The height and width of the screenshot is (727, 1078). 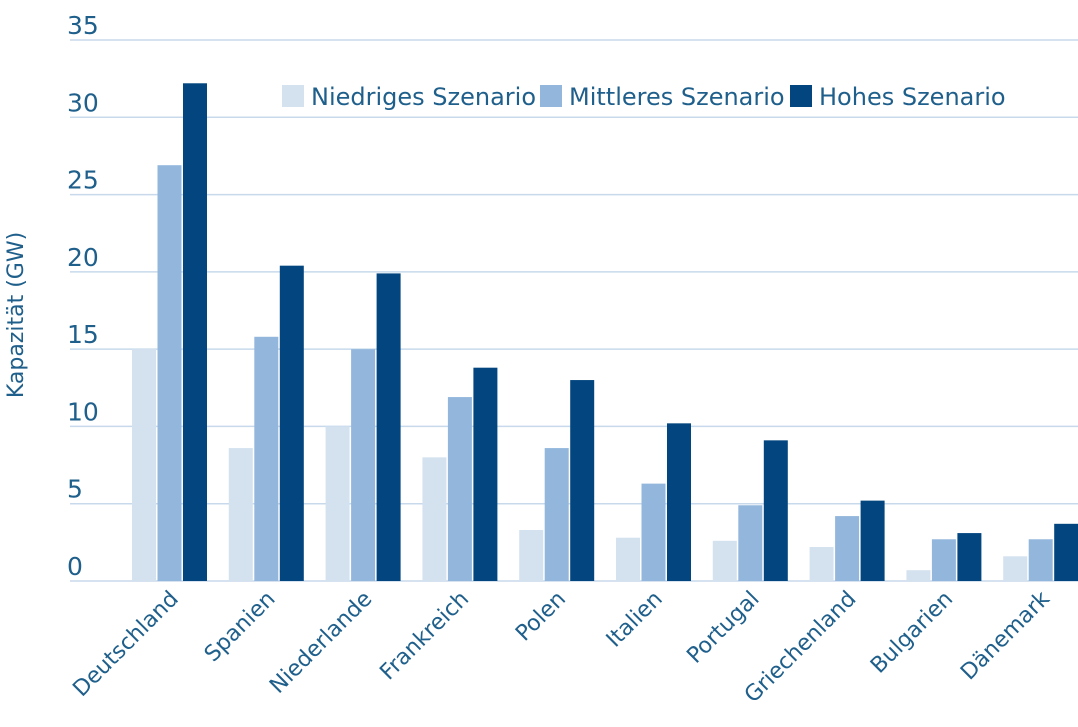 I want to click on x-tick-label: Portugal, so click(x=723, y=628).